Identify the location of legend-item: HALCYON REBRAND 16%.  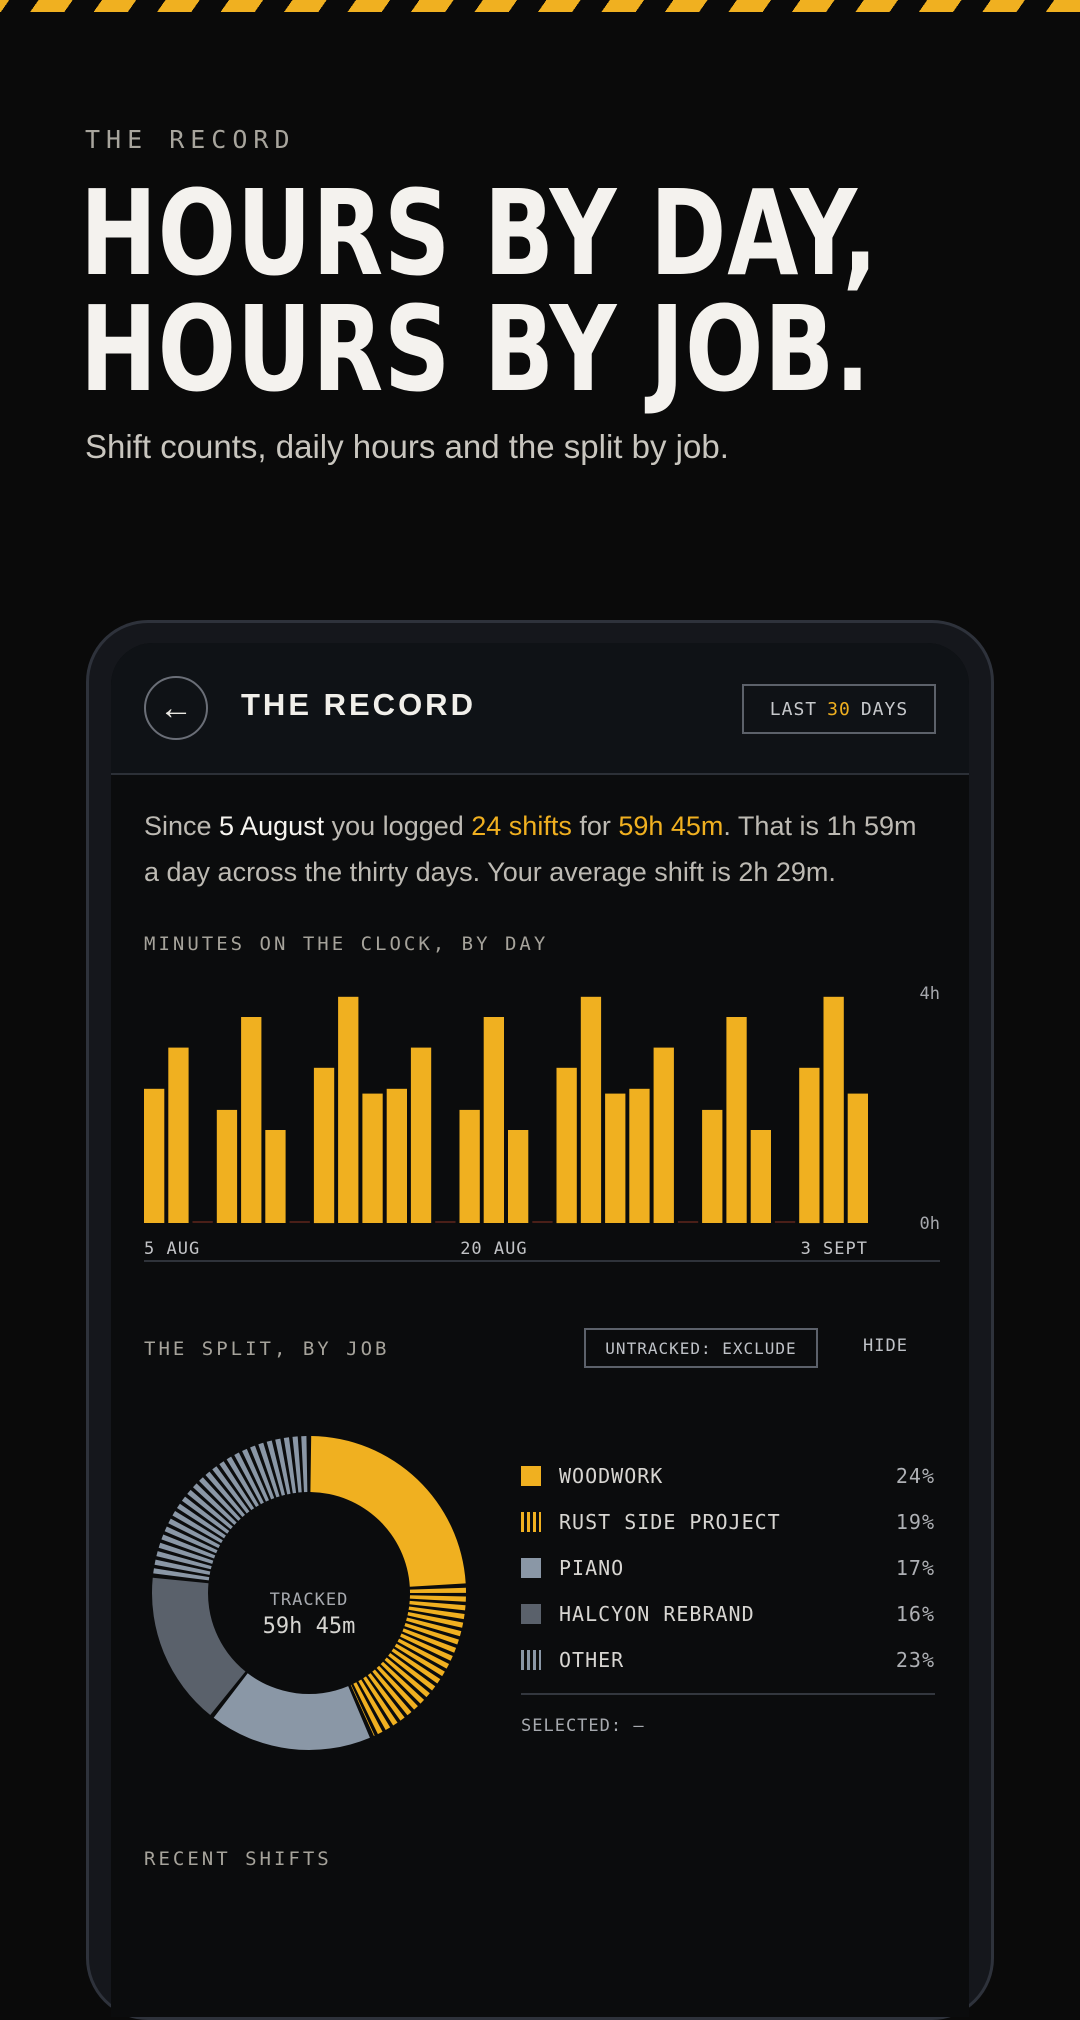
(728, 1614).